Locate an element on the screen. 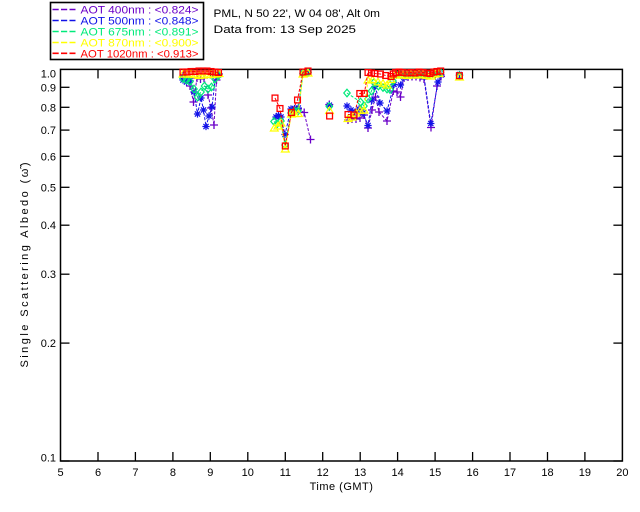 This screenshot has width=640, height=512. svg-text:PML, N 50 22', W 04 08', Alt 0: PML, N 50 22', W 04 08', Alt 0m is located at coordinates (297, 14).